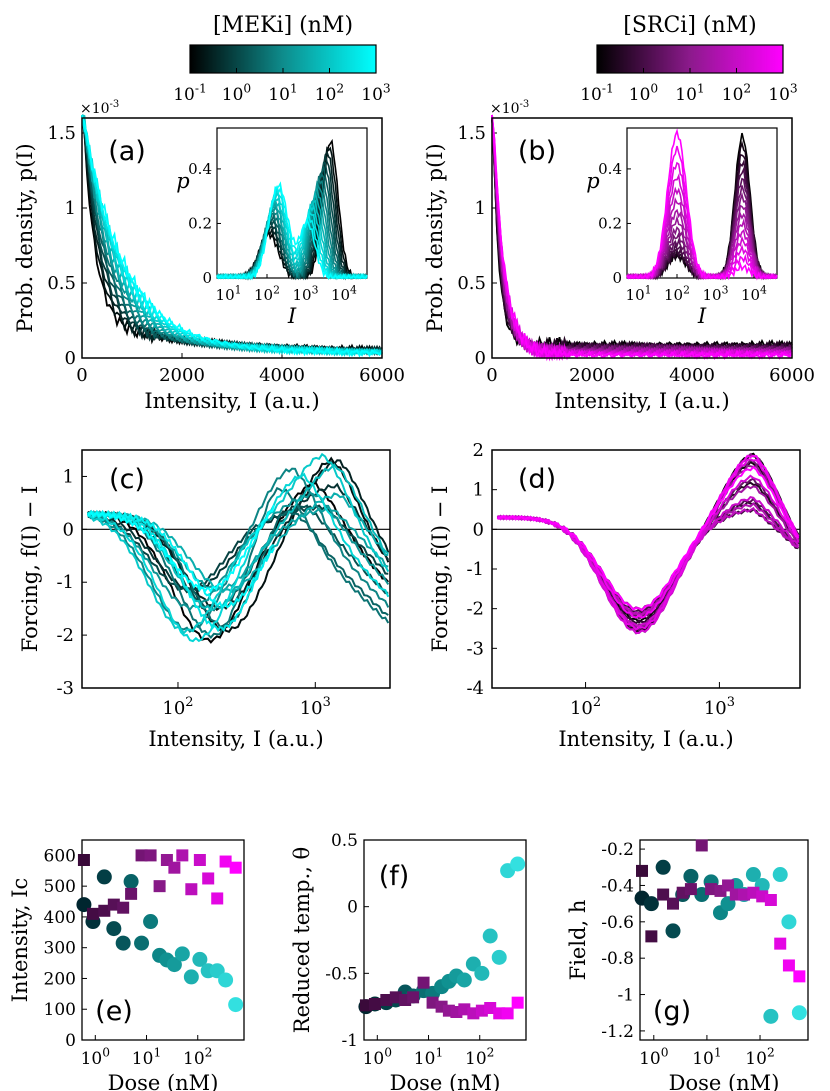  Describe the element at coordinates (341, 974) in the screenshot. I see `y-tick-label: -0.5` at that location.